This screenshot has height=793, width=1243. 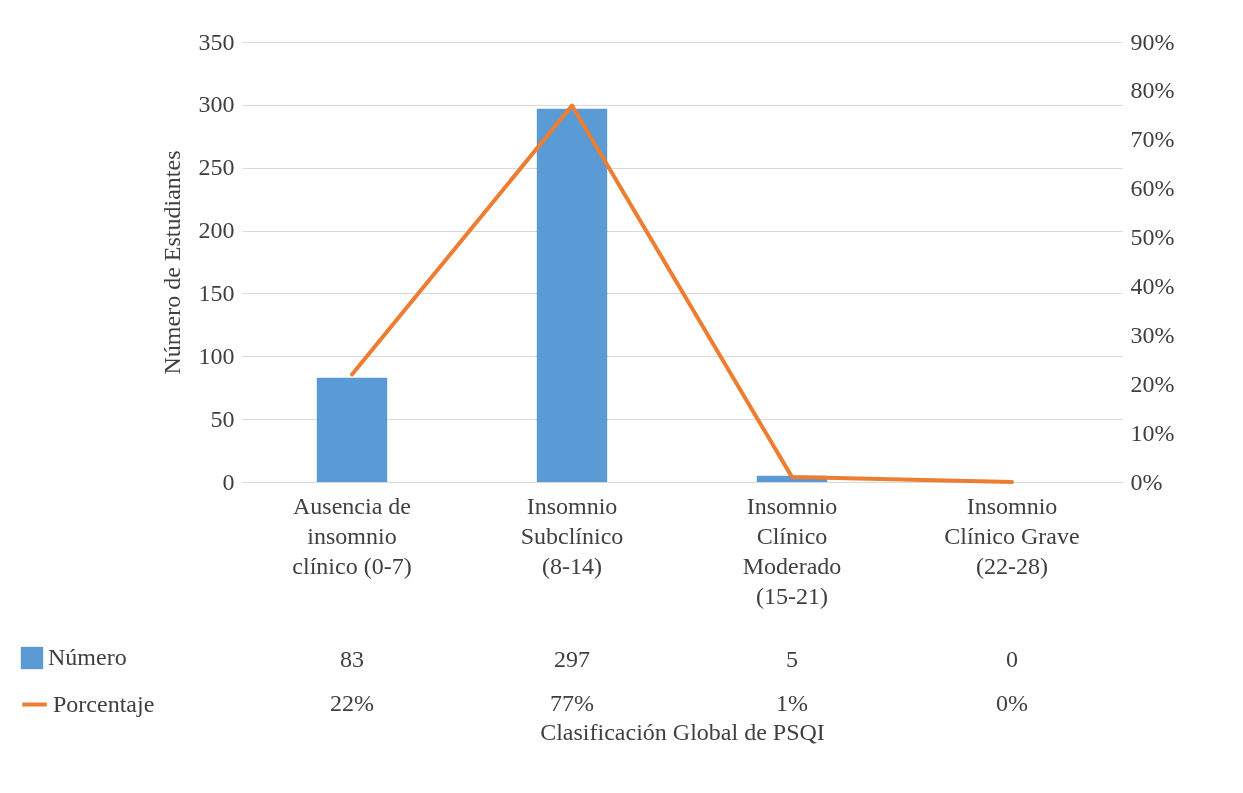 What do you see at coordinates (1152, 237) in the screenshot?
I see `y2-tick-label: 50%` at bounding box center [1152, 237].